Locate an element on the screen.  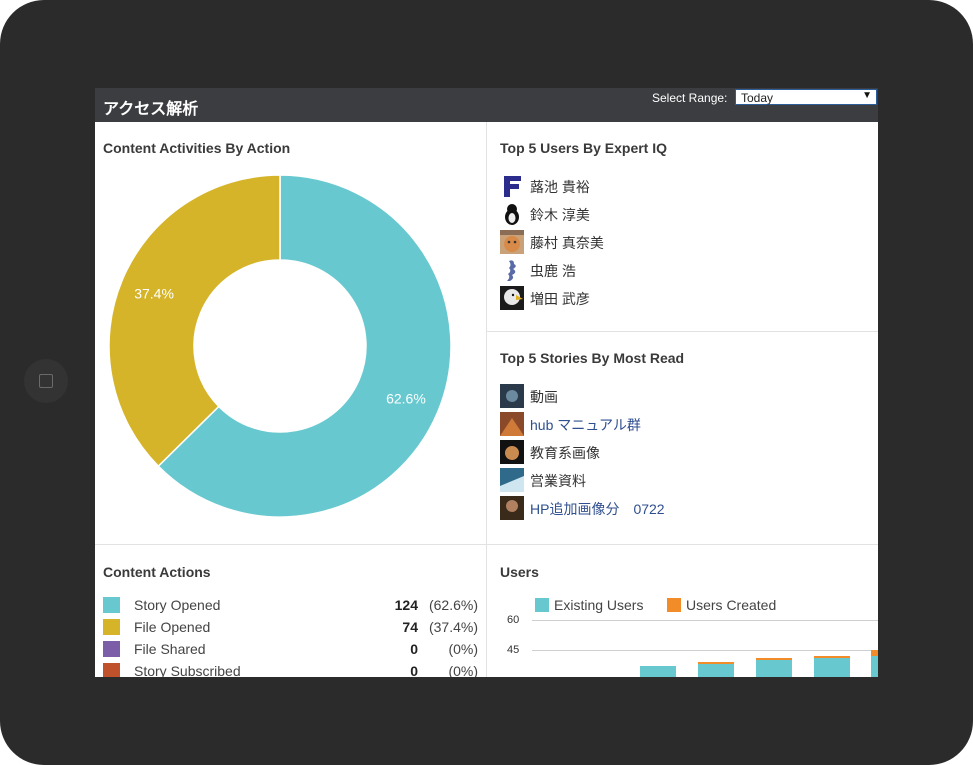
user-name: 鈴木 淳美 is located at coordinates (560, 215).